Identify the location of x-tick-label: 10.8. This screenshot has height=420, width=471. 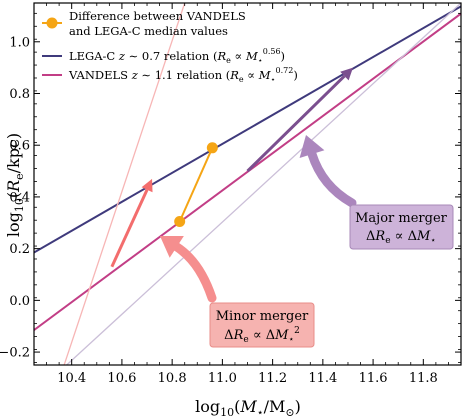
(172, 378).